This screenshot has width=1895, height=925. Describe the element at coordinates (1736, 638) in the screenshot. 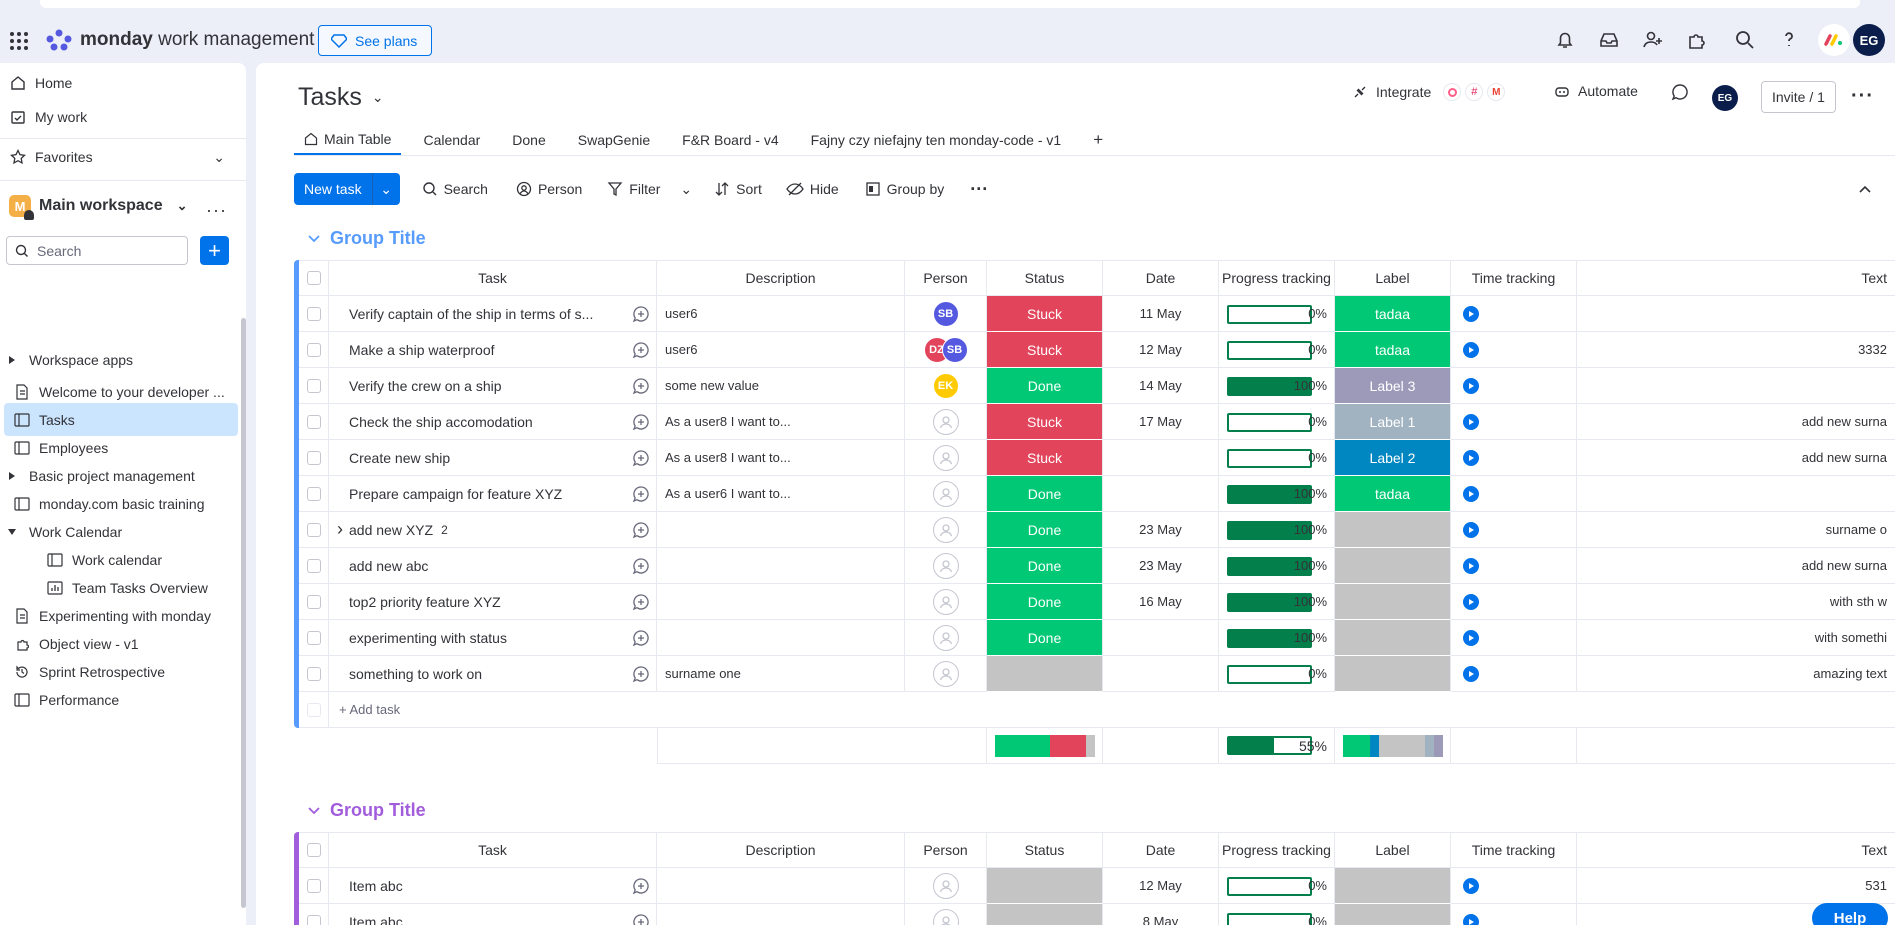

I see `text-cell: with somethi` at that location.